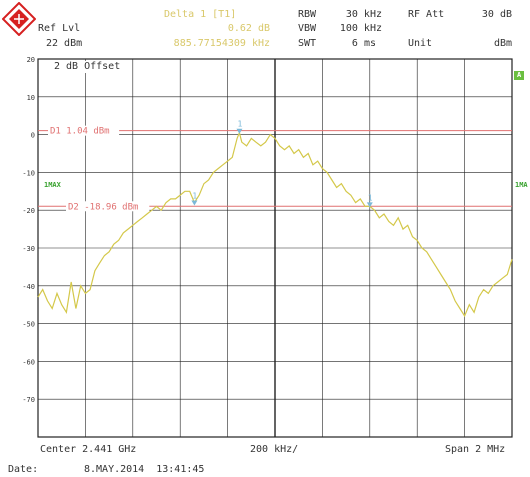 This screenshot has width=530, height=477. I want to click on y-tick-label: 20, so click(31, 60).